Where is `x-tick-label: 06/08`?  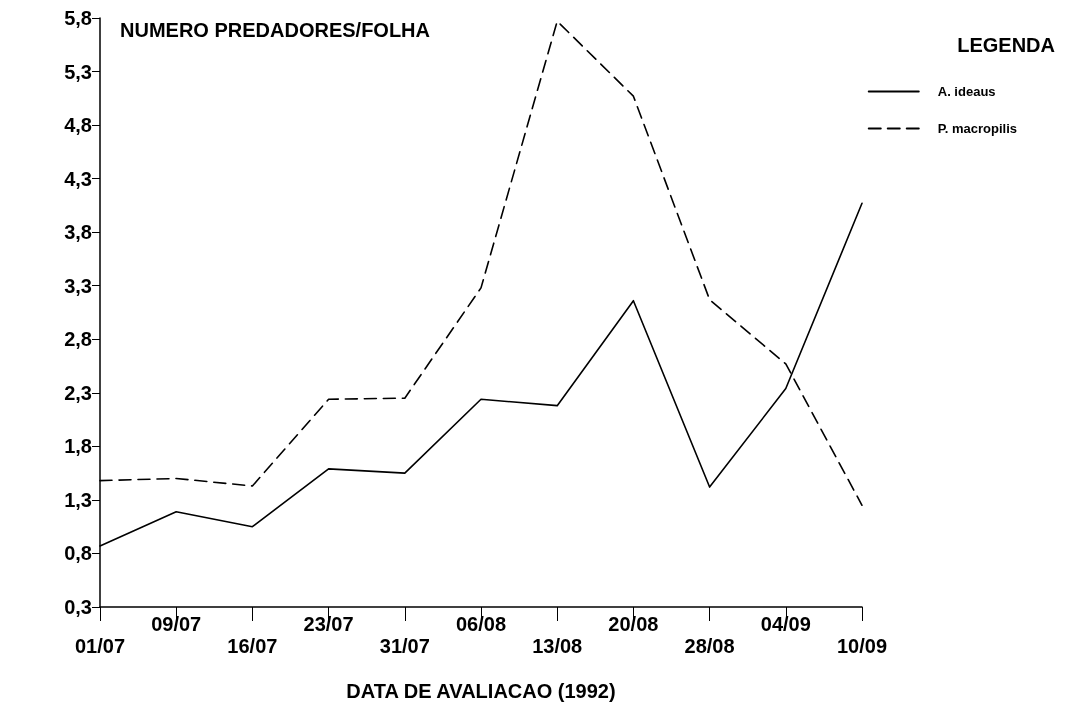
x-tick-label: 06/08 is located at coordinates (481, 624).